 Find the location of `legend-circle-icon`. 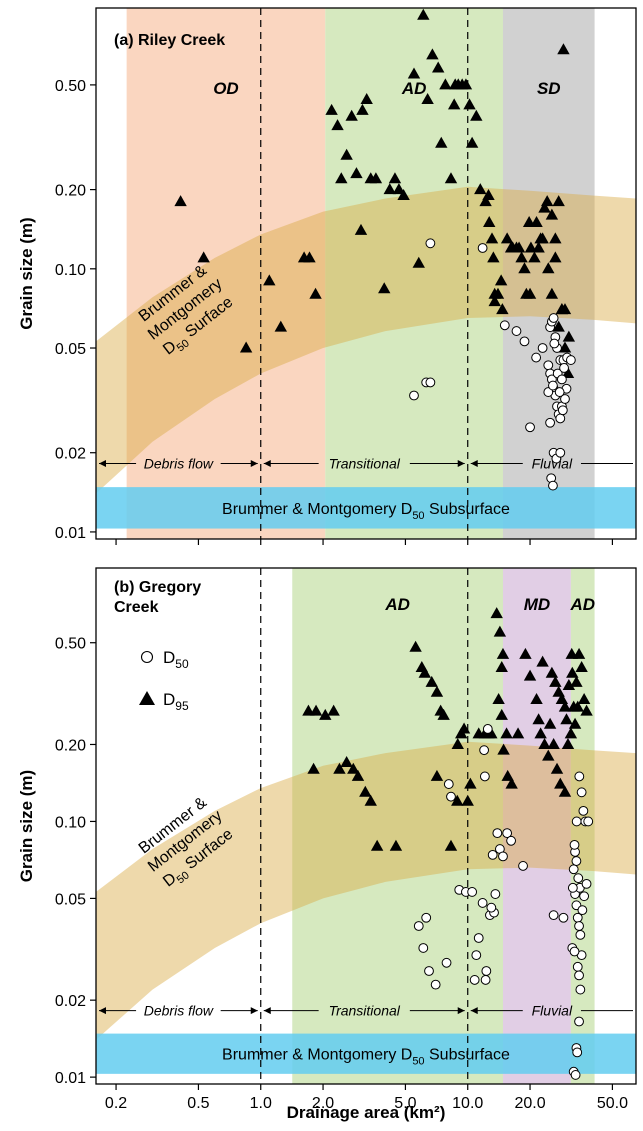

legend-circle-icon is located at coordinates (147, 657).